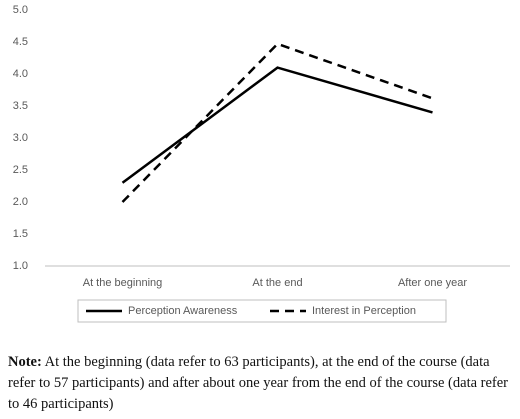  What do you see at coordinates (123, 283) in the screenshot?
I see `x-tick-label: At the beginning` at bounding box center [123, 283].